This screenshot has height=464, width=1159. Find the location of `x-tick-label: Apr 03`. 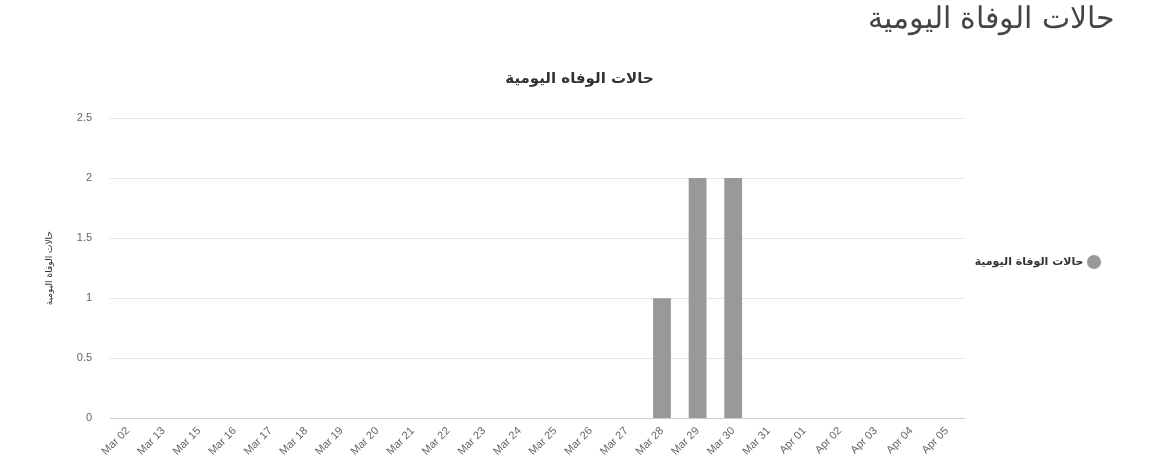

x-tick-label: Apr 03 is located at coordinates (863, 440).